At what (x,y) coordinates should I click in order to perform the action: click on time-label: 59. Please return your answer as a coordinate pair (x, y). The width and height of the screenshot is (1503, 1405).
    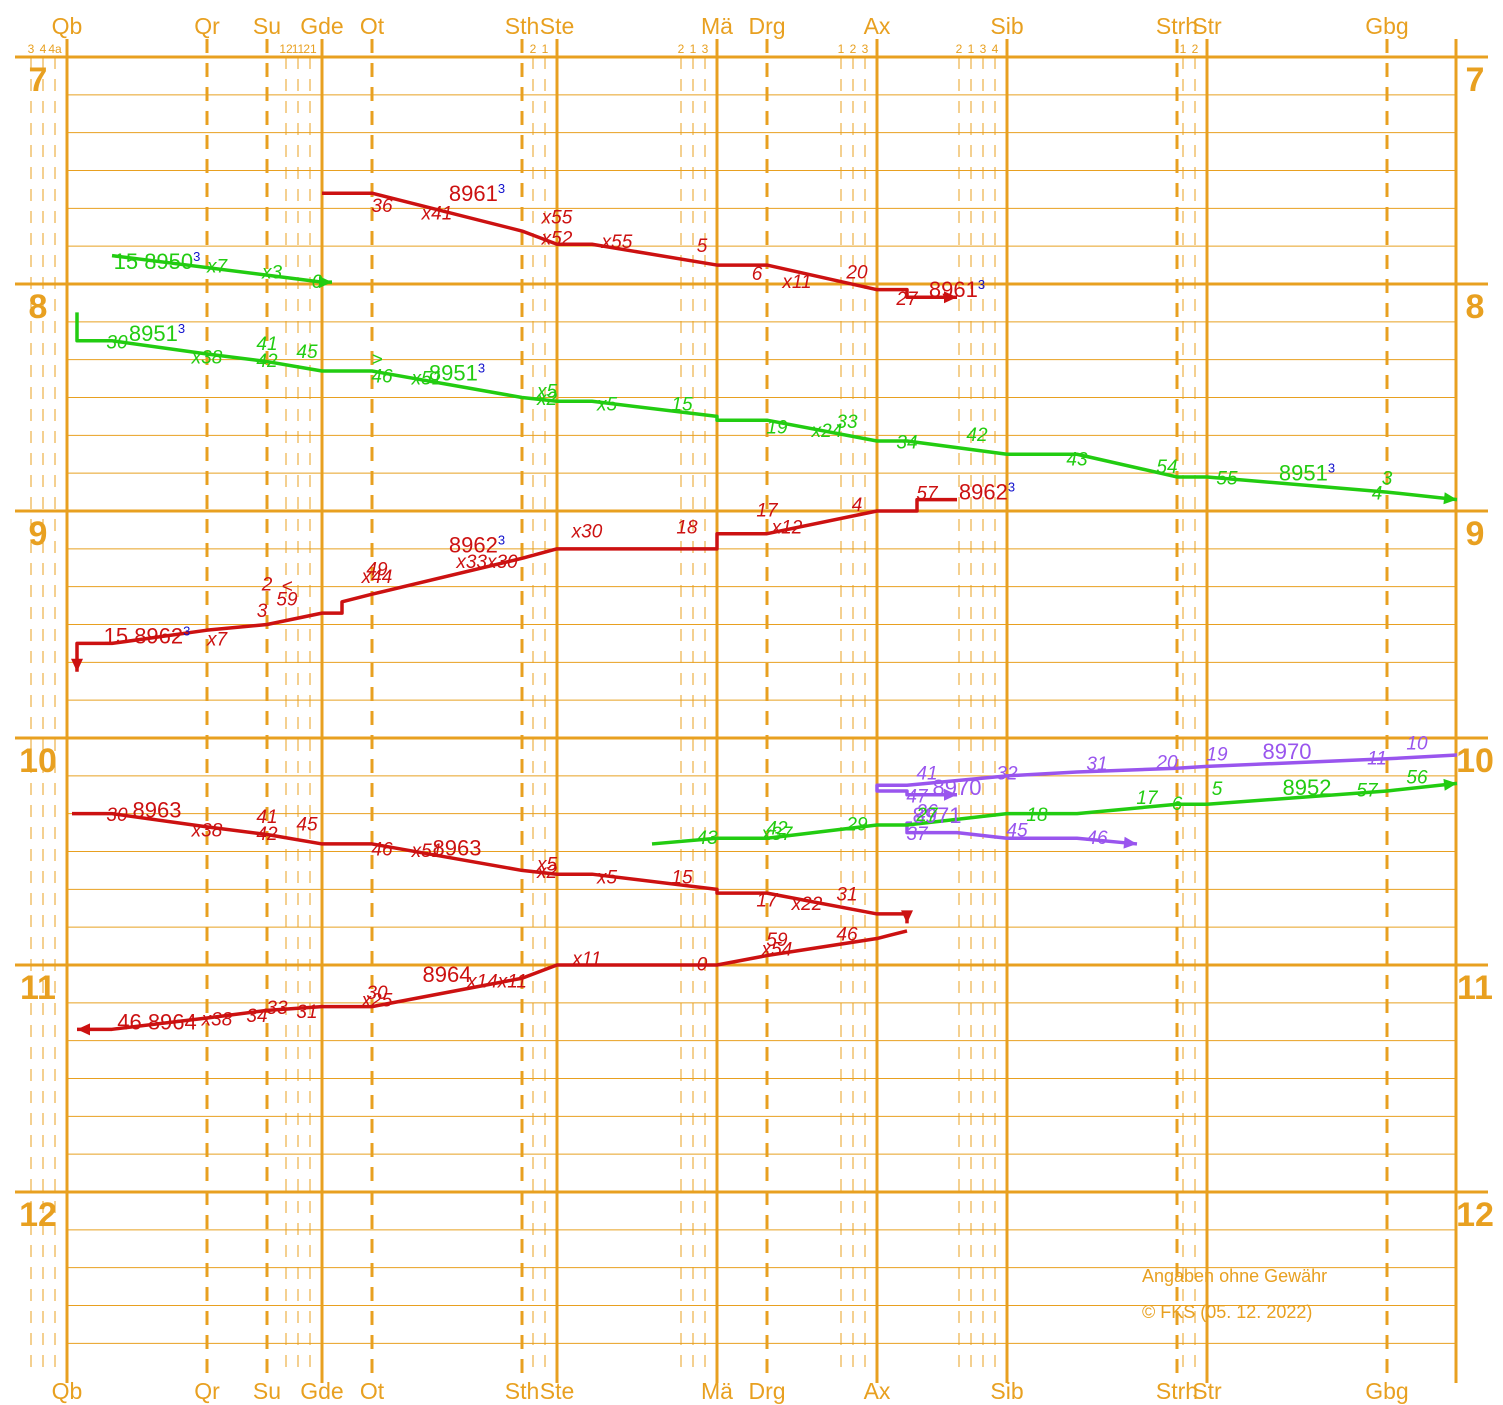
    Looking at the image, I should click on (777, 940).